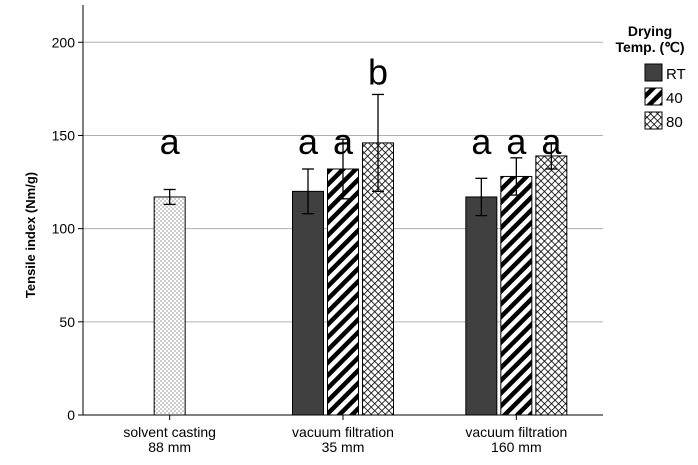  Describe the element at coordinates (64, 135) in the screenshot. I see `y-tick-label-150: 150` at that location.